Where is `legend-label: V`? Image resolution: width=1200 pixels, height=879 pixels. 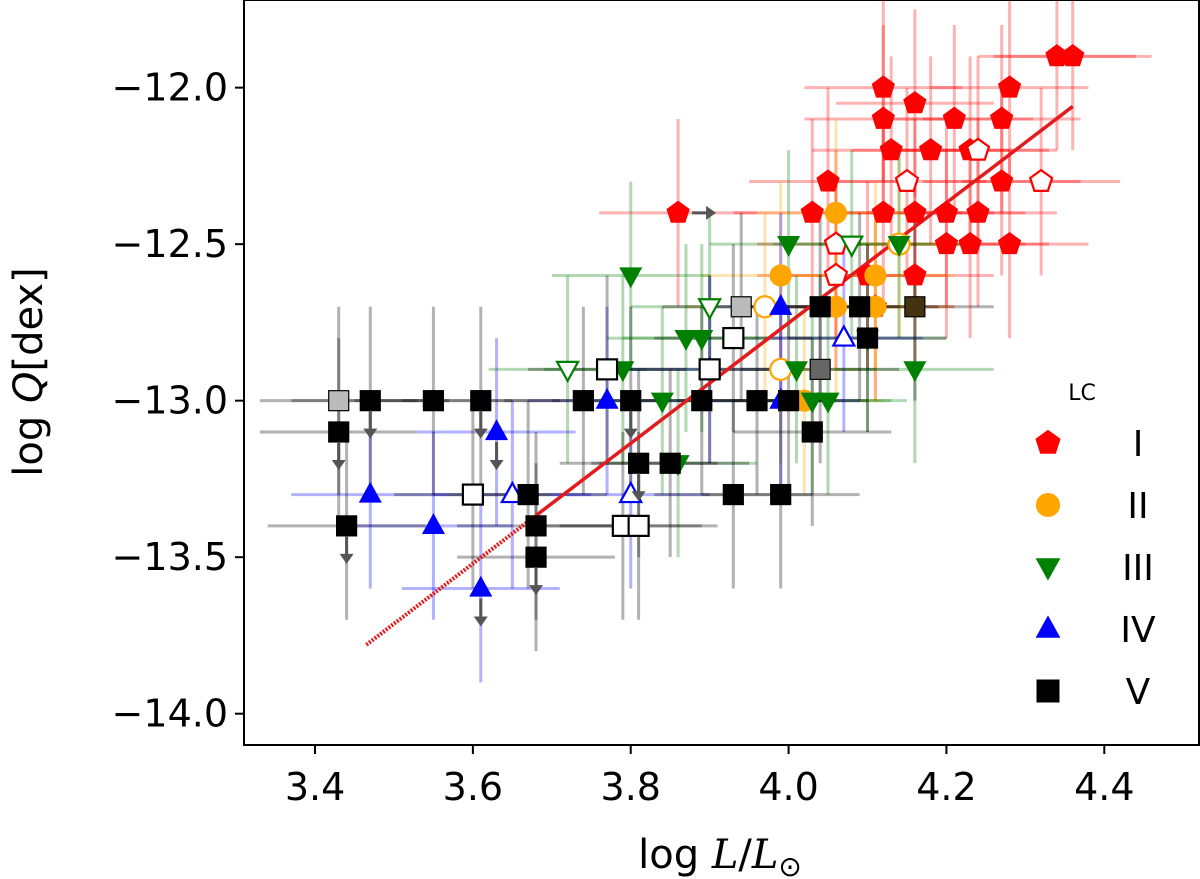
legend-label: V is located at coordinates (1138, 692).